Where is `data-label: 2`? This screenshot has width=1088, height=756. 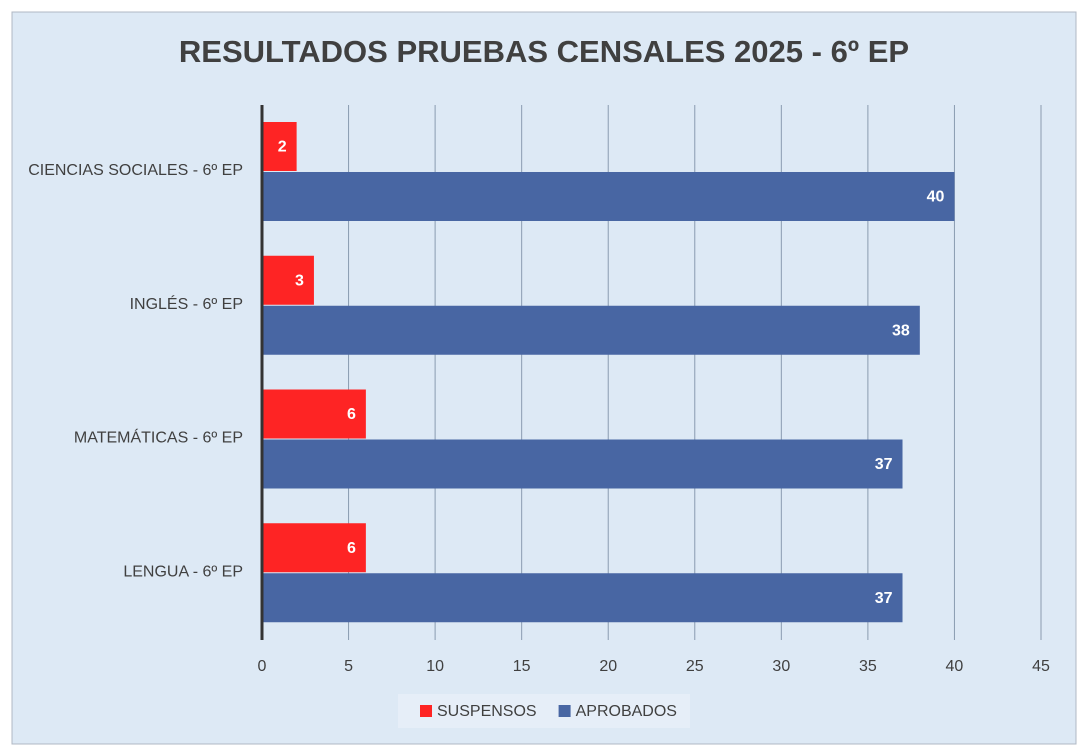 data-label: 2 is located at coordinates (282, 147).